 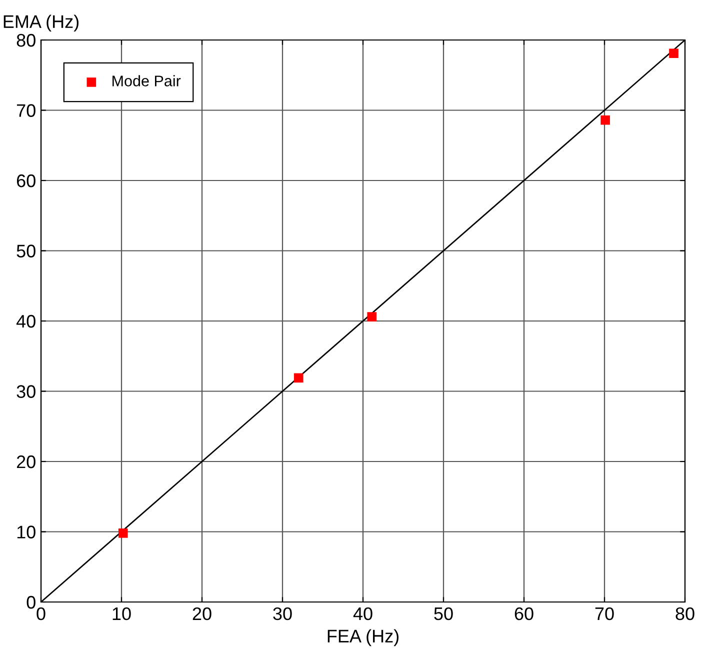 What do you see at coordinates (202, 613) in the screenshot?
I see `x-tick-label: 20` at bounding box center [202, 613].